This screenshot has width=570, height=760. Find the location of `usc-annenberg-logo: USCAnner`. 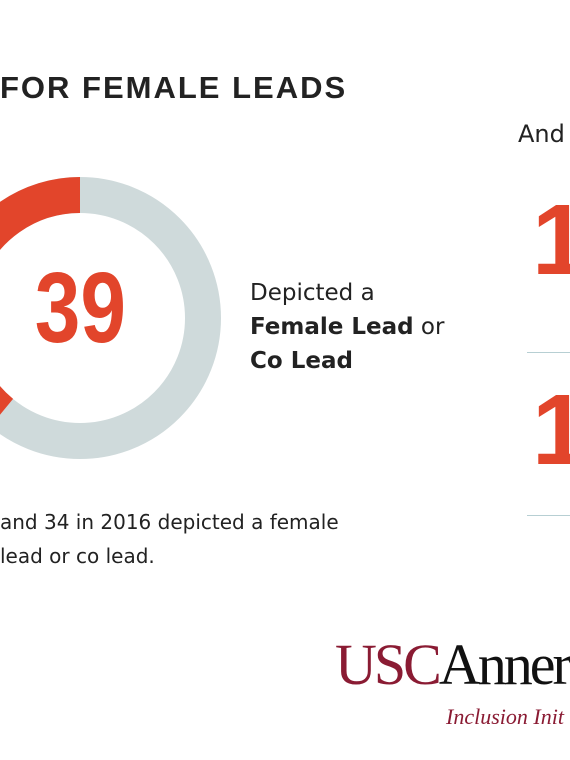

usc-annenberg-logo: USCAnner is located at coordinates (452, 665).